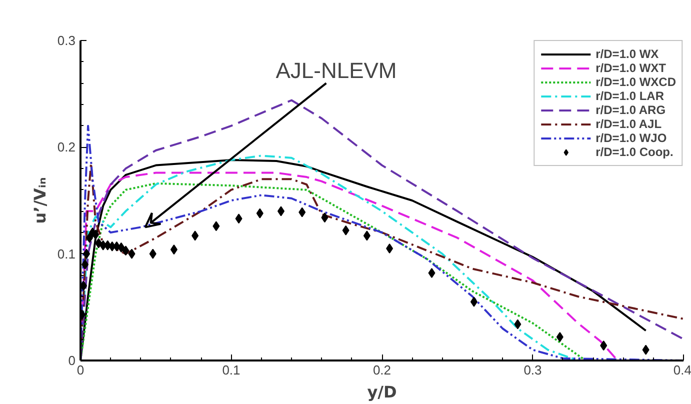 This screenshot has height=404, width=691. I want to click on y-tick-label: 0.2, so click(66, 147).